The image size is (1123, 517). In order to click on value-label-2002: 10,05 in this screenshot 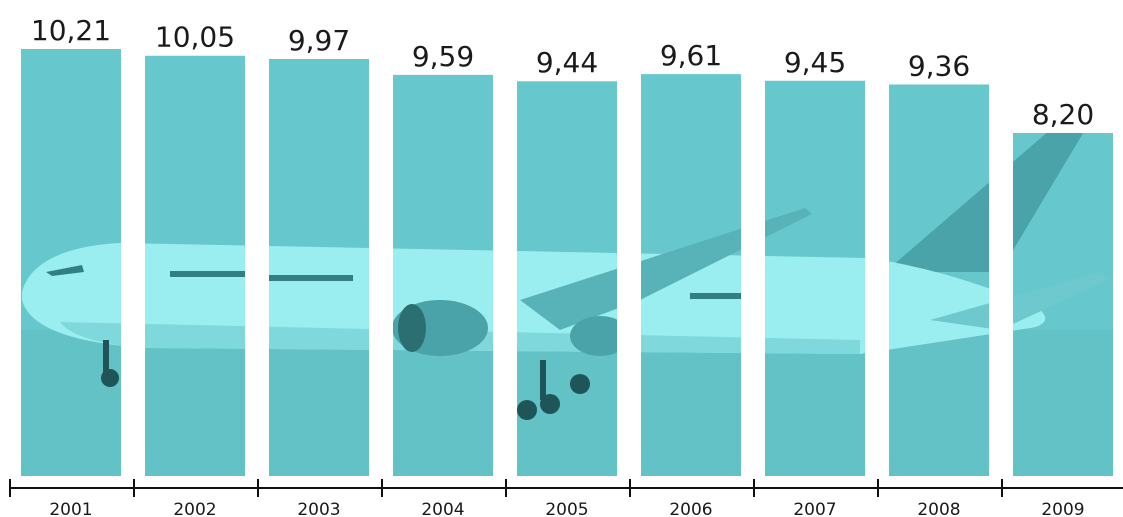, I will do `click(195, 37)`.